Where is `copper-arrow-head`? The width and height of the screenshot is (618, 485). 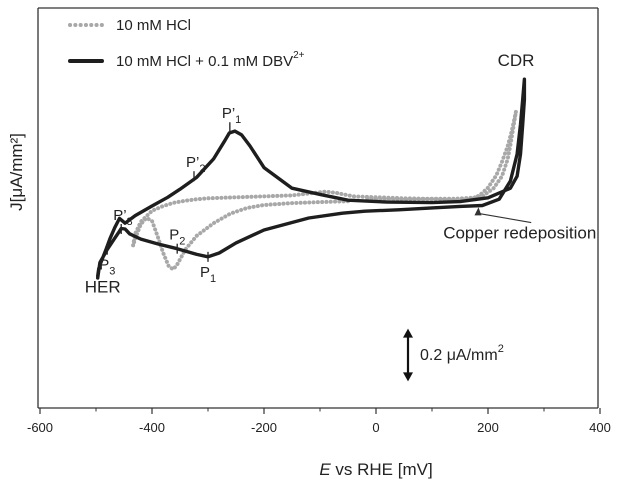
copper-arrow-head is located at coordinates (478, 211).